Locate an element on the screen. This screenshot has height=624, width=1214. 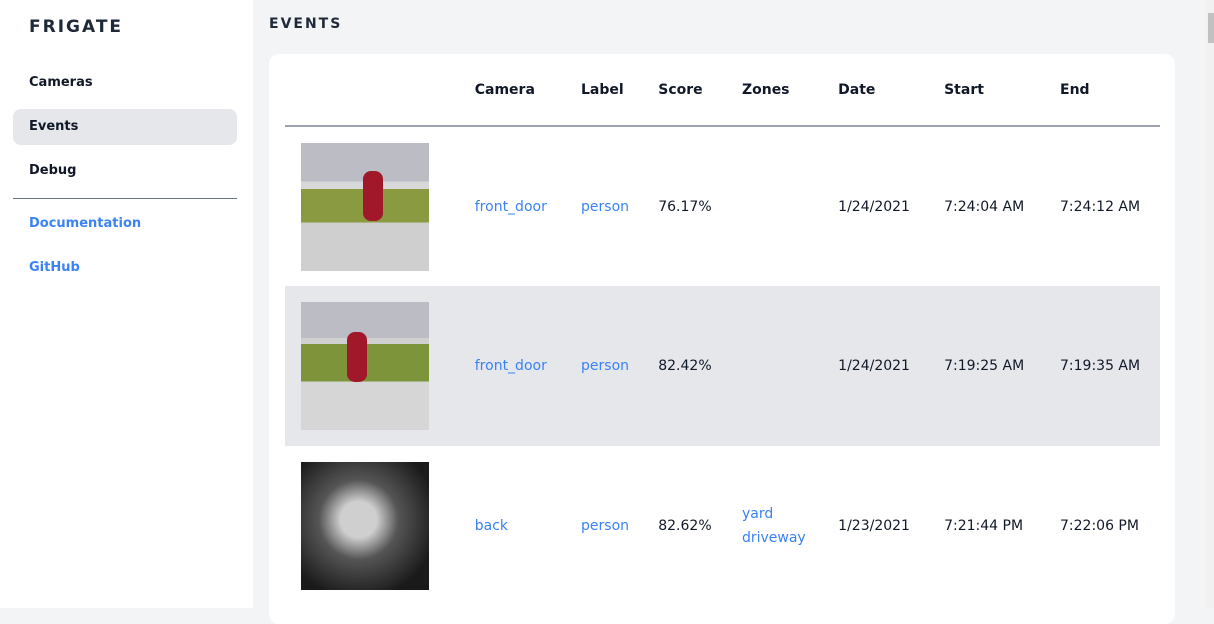
link-documentation: Documentation is located at coordinates (85, 223).